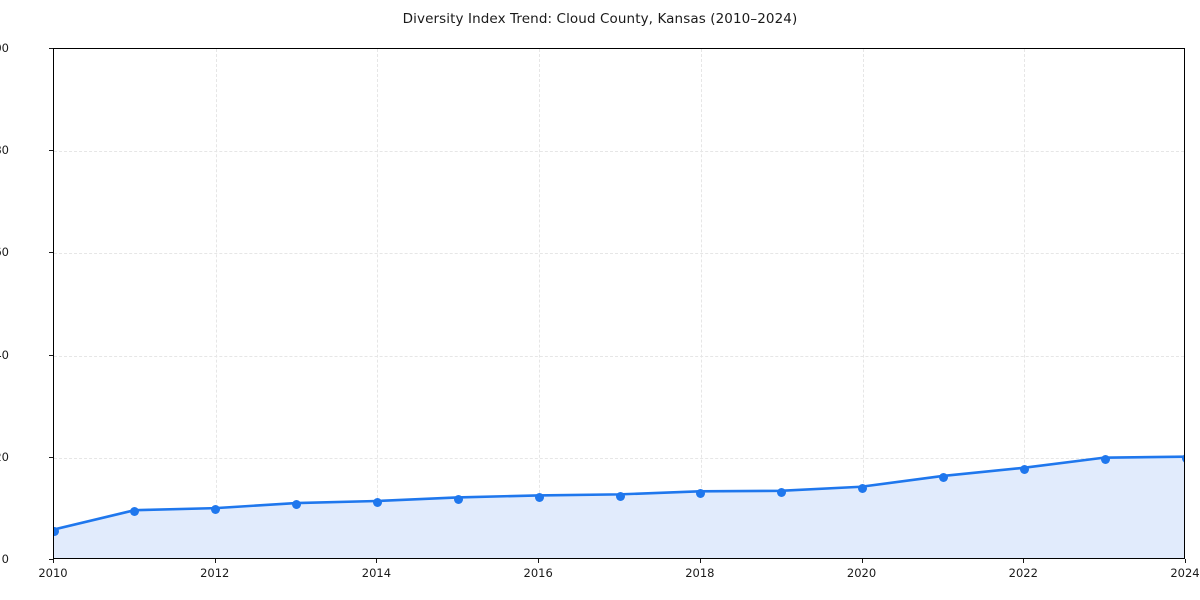 The height and width of the screenshot is (600, 1200). What do you see at coordinates (4, 354) in the screenshot?
I see `y-axis-tick-label: 40` at bounding box center [4, 354].